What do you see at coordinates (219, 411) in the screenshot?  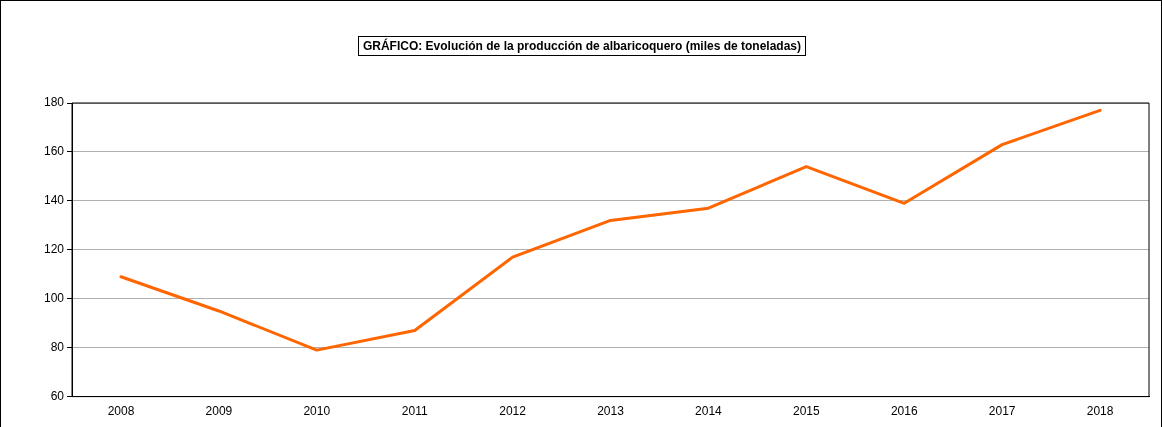 I see `x-tick-label: 2009` at bounding box center [219, 411].